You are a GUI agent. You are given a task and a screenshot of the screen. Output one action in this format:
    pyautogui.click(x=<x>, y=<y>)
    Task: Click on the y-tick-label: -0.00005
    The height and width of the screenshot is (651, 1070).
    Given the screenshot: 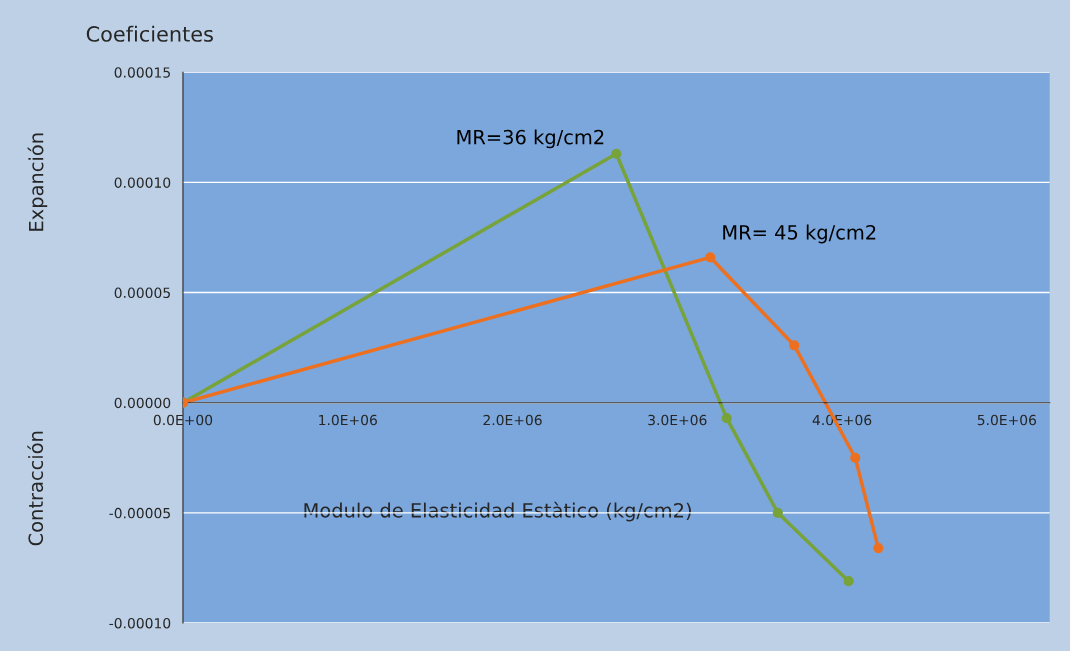 What is the action you would take?
    pyautogui.click(x=139, y=513)
    